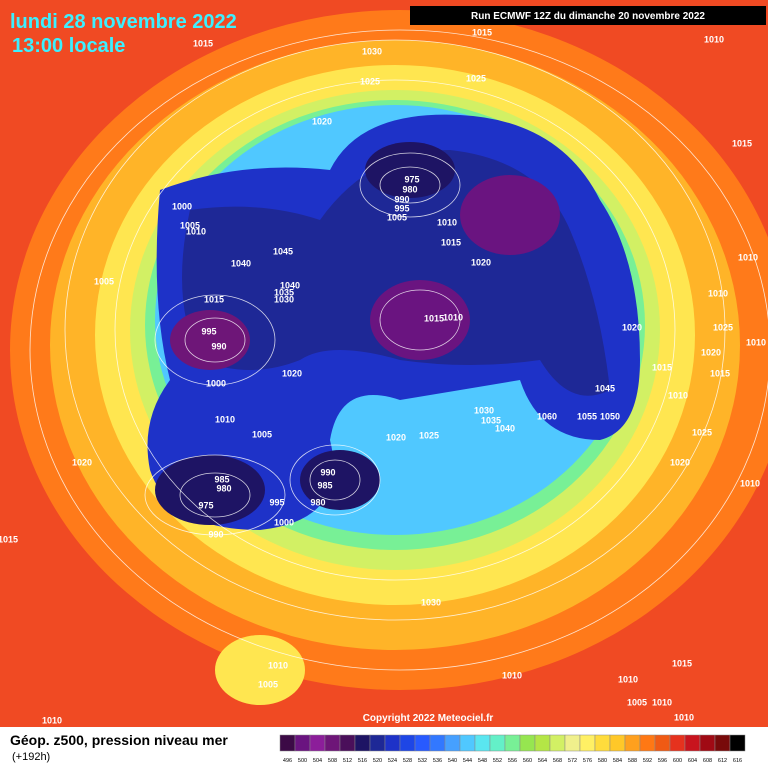 The height and width of the screenshot is (768, 768). Describe the element at coordinates (587, 416) in the screenshot. I see `isobar-label: 1055` at that location.